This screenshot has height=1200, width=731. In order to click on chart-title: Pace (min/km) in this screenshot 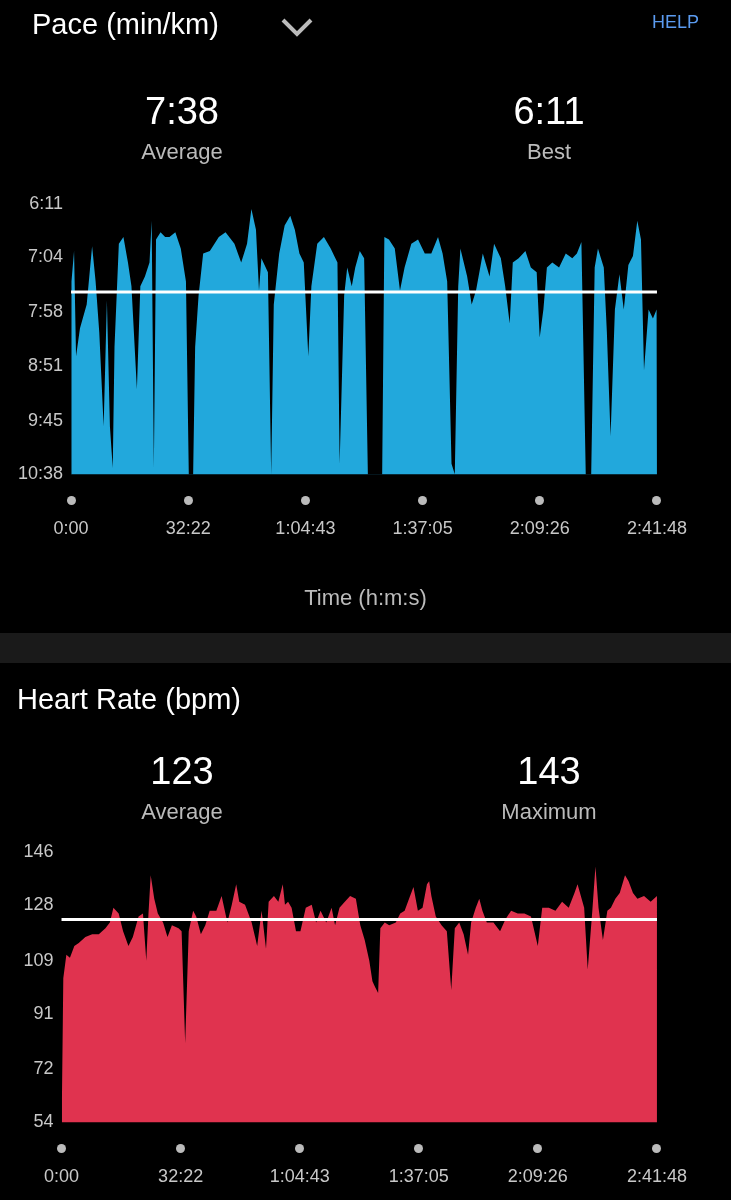, I will do `click(125, 24)`.